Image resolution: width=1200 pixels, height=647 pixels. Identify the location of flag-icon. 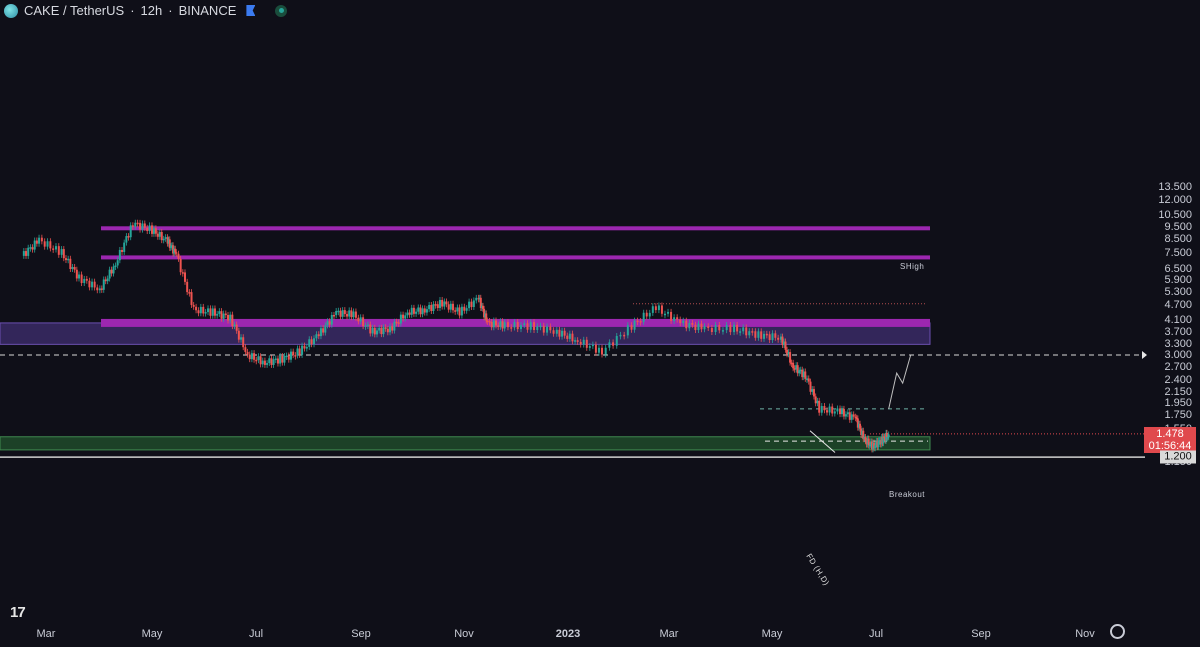
(251, 10).